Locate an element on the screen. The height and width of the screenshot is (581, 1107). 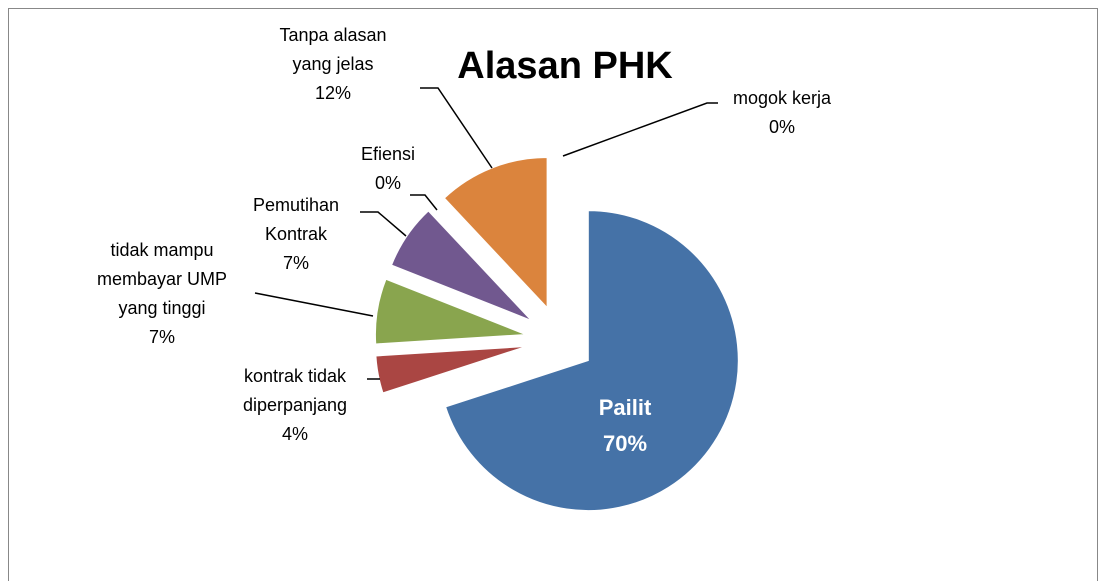
slice-label: kontrak tidak diperpanjang 4% is located at coordinates (295, 405).